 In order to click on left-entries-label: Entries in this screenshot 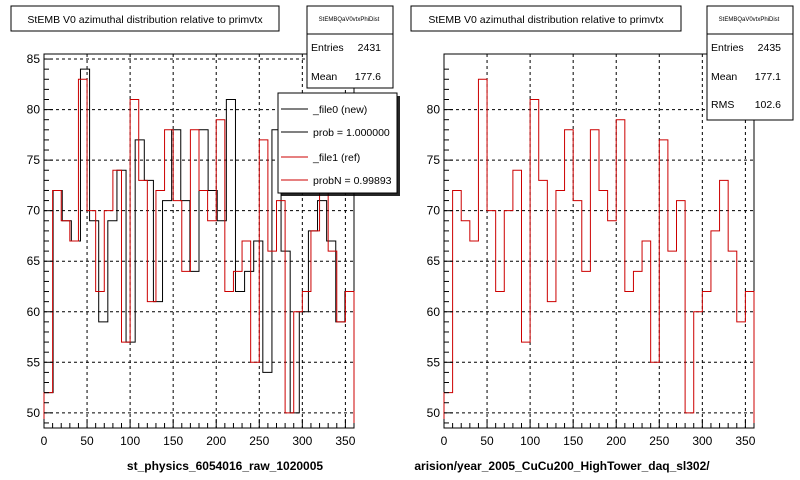, I will do `click(327, 48)`.